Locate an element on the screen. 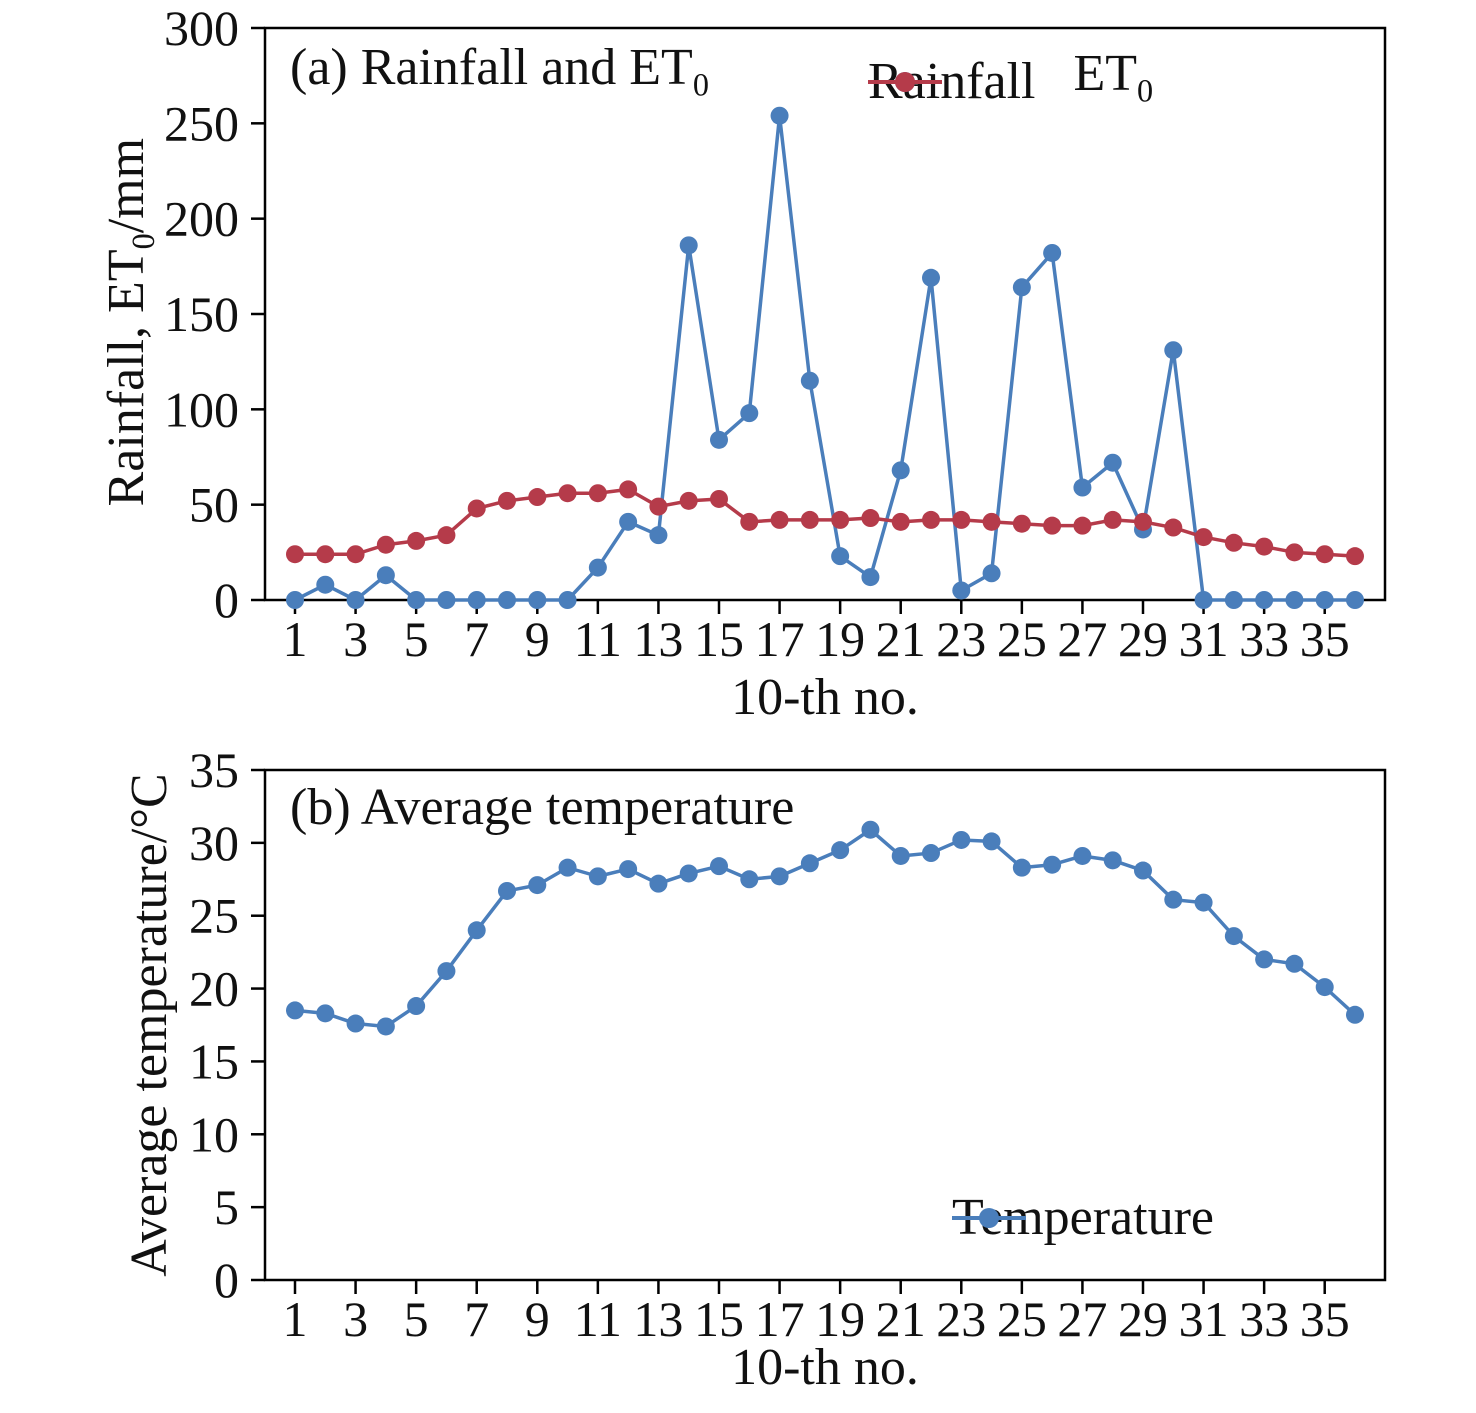 Image resolution: width=1476 pixels, height=1413 pixels. panel-a-ylabel-subscript: 0 is located at coordinates (143, 241).